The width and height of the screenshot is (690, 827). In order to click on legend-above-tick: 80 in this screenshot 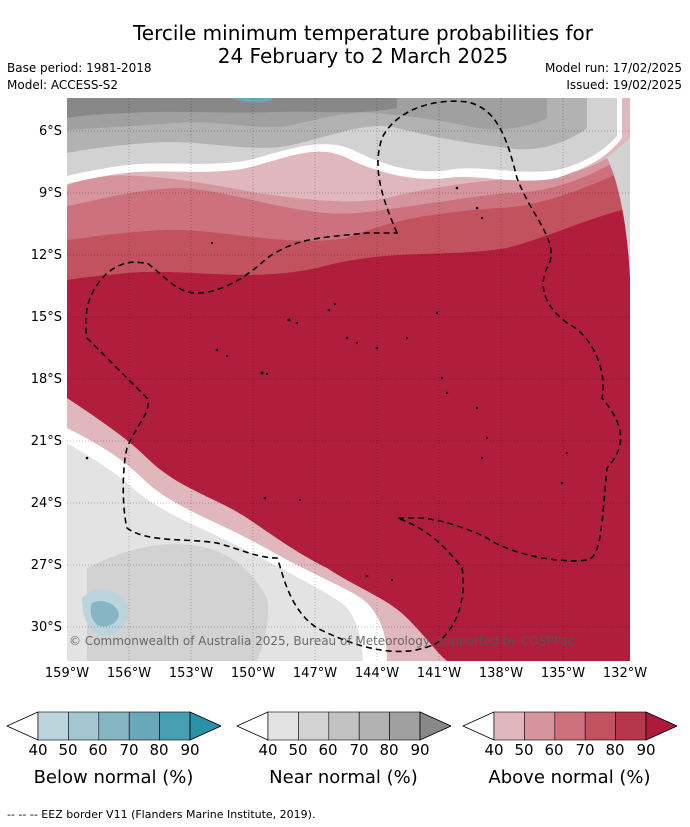, I will do `click(615, 750)`.